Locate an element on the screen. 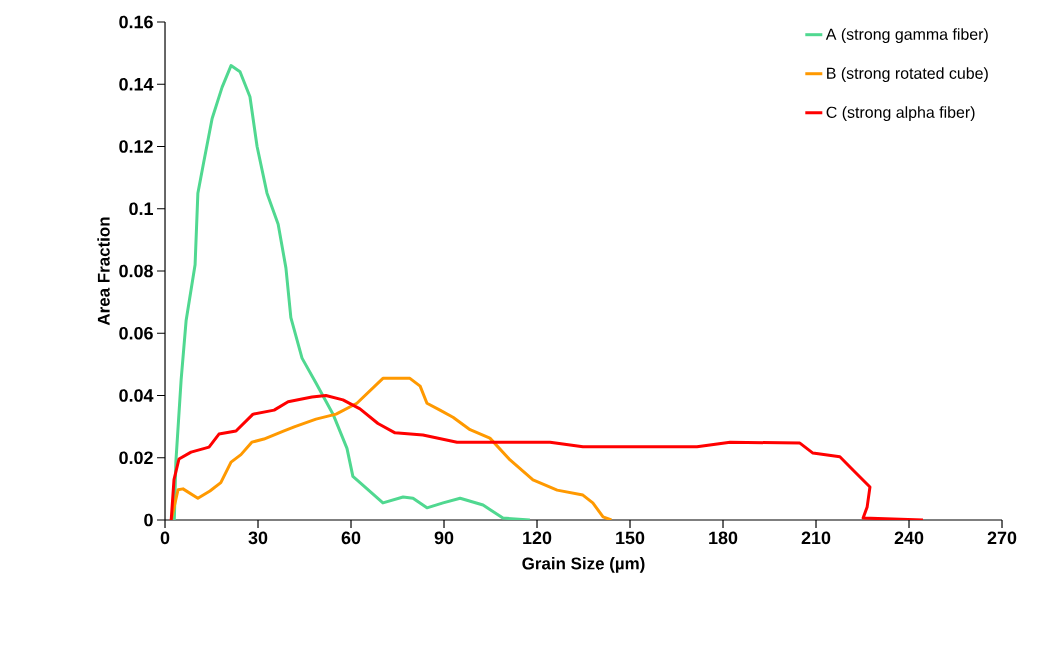 This screenshot has height=654, width=1049. x-tick-label: 0 is located at coordinates (165, 538).